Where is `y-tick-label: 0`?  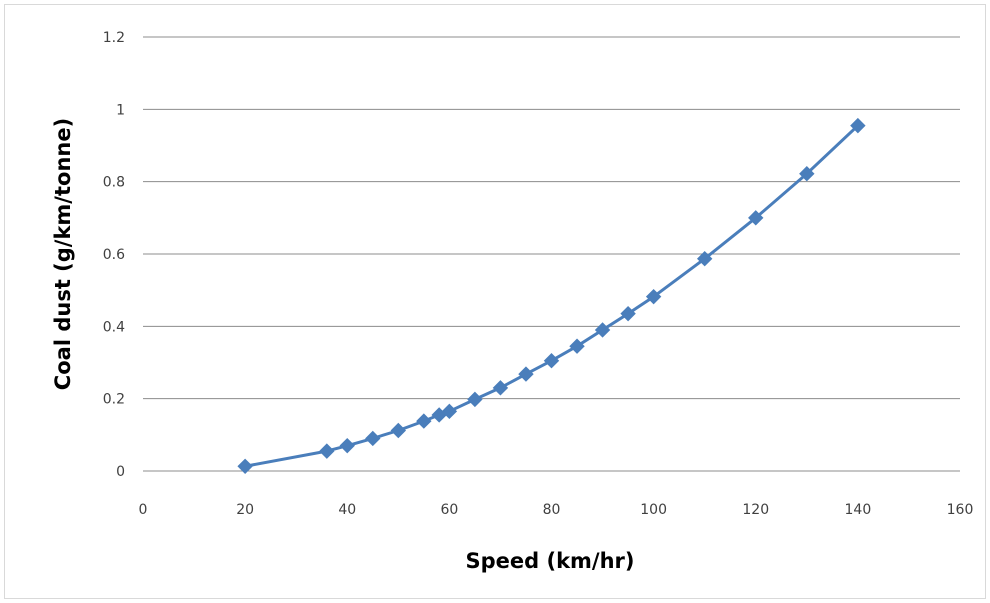 y-tick-label: 0 is located at coordinates (120, 472).